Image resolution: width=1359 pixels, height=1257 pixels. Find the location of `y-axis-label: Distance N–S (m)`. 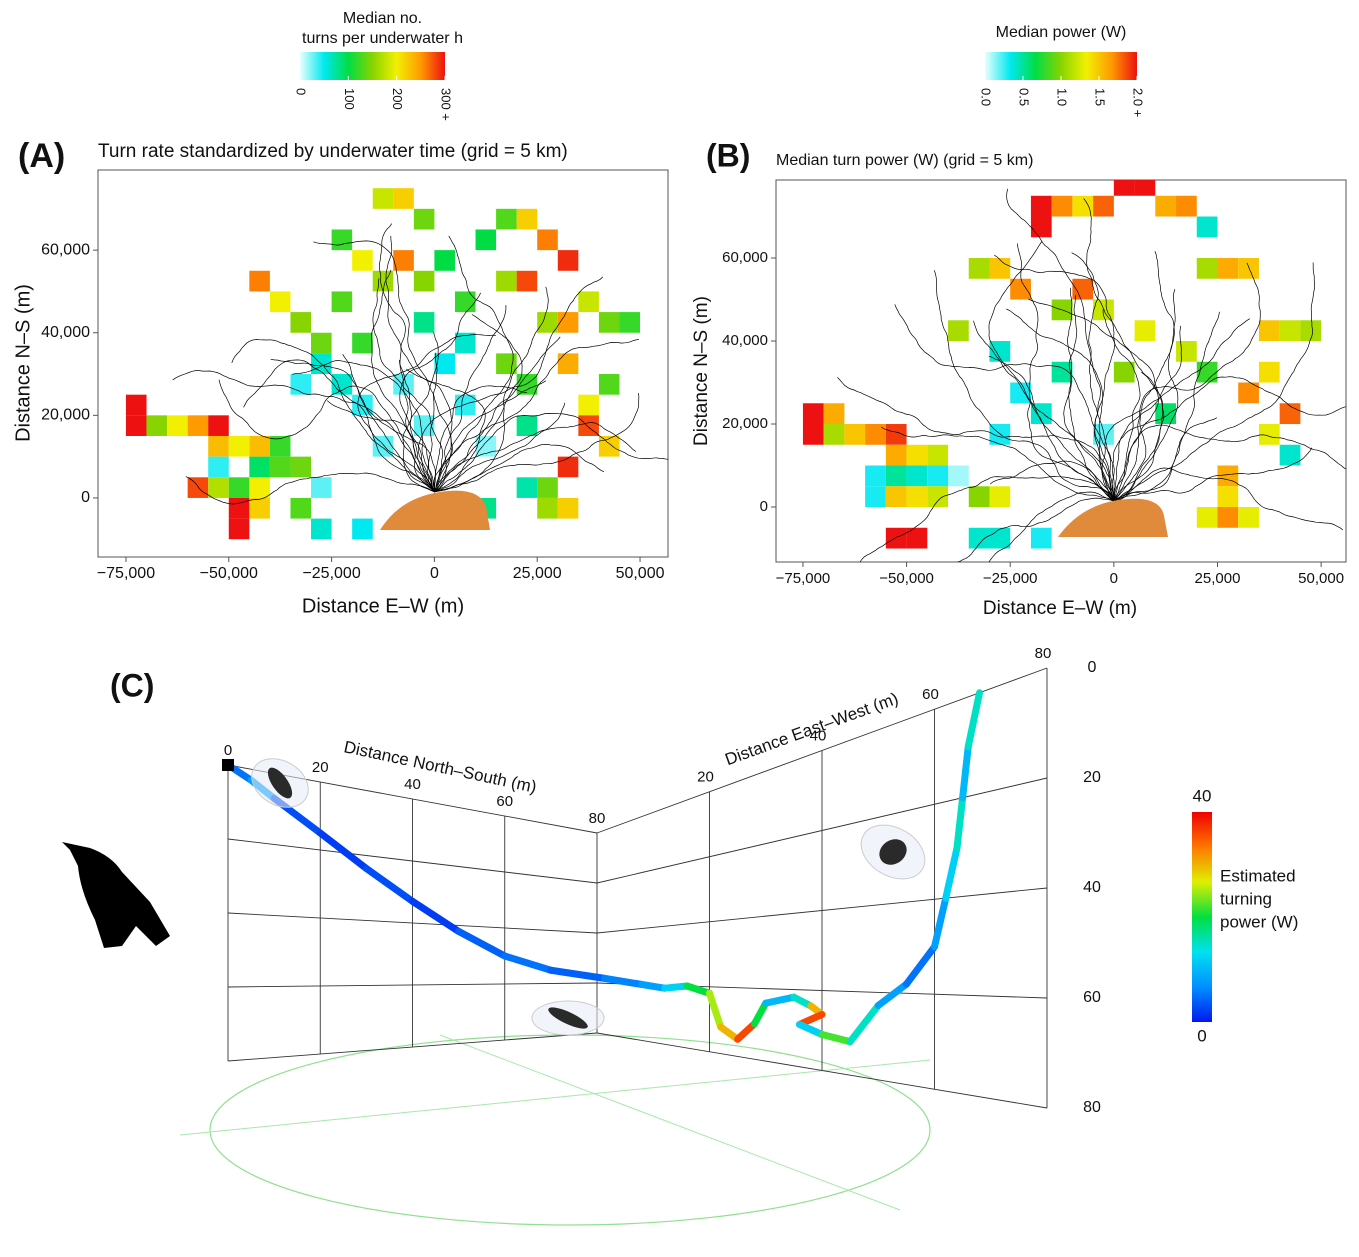

y-axis-label: Distance N–S (m) is located at coordinates (23, 363).